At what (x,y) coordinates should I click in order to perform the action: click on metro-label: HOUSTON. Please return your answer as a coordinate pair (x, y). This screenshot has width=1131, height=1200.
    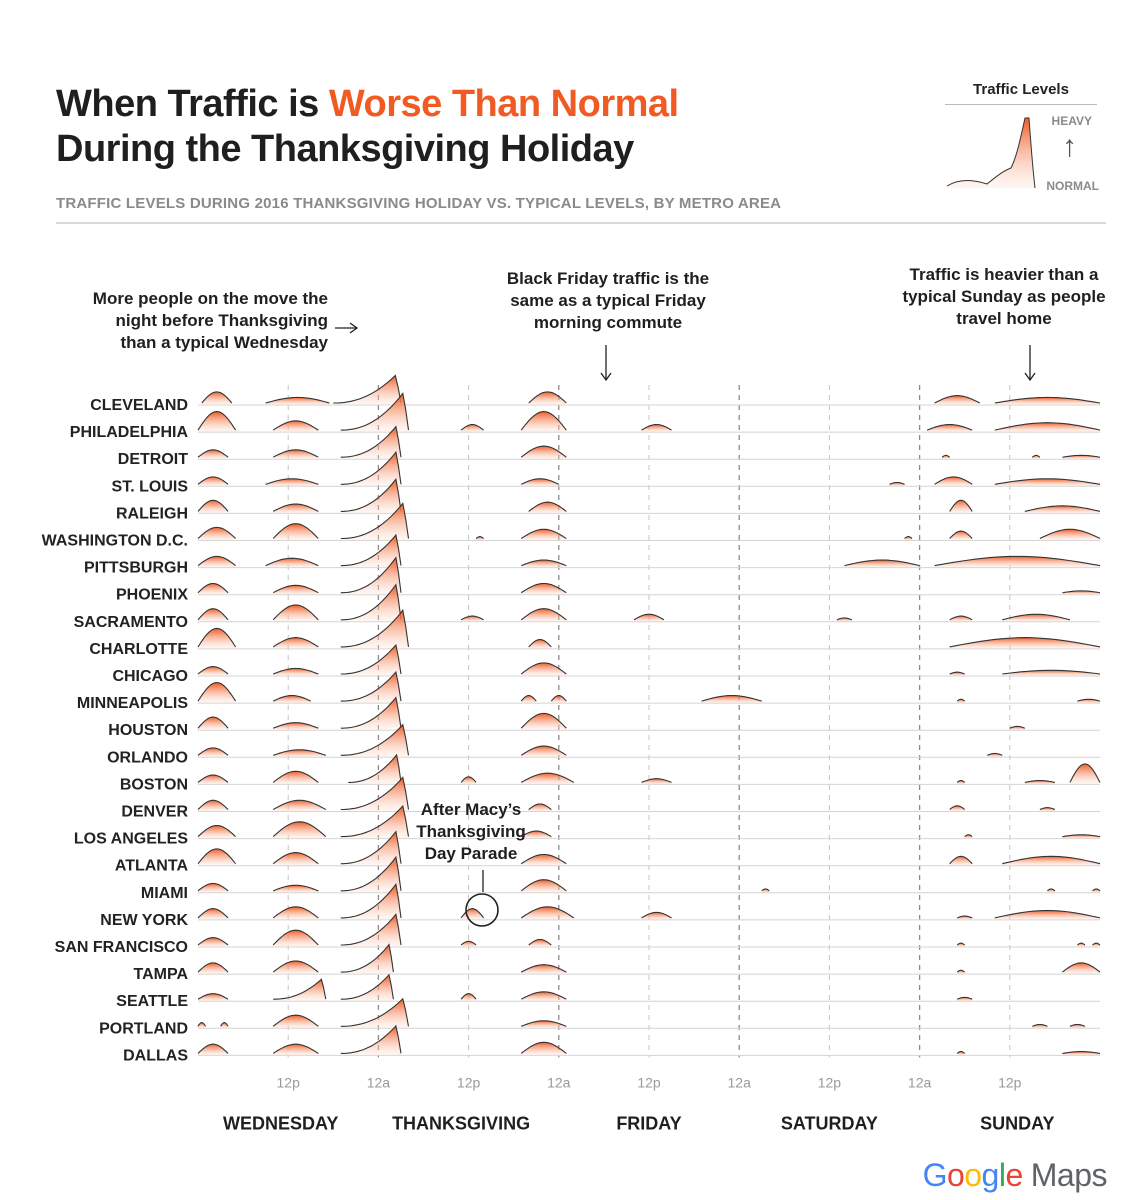
    Looking at the image, I should click on (148, 730).